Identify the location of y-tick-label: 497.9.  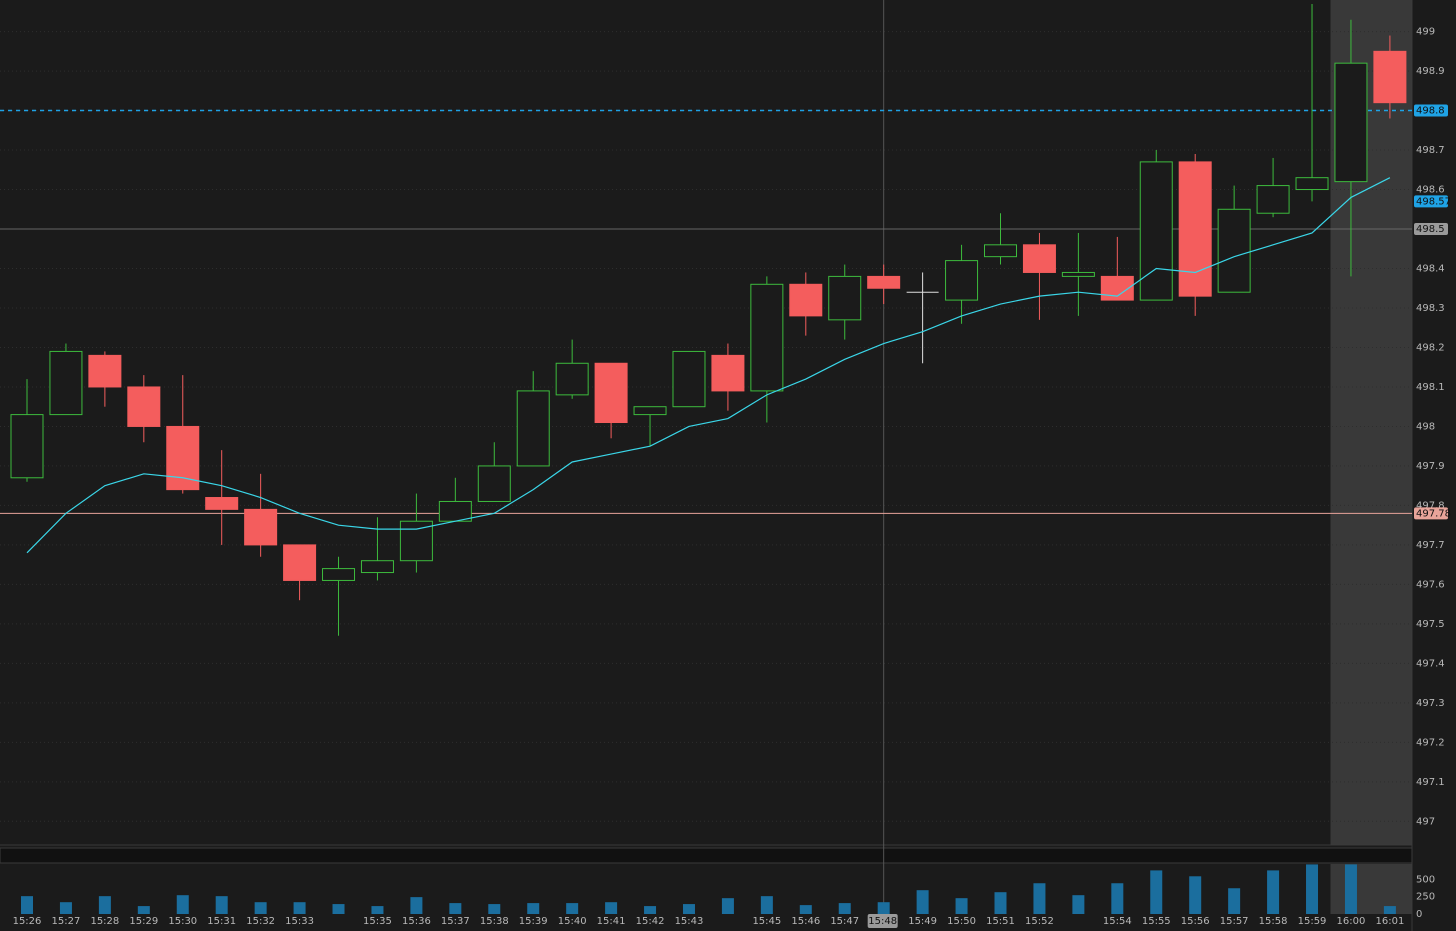
(1430, 466).